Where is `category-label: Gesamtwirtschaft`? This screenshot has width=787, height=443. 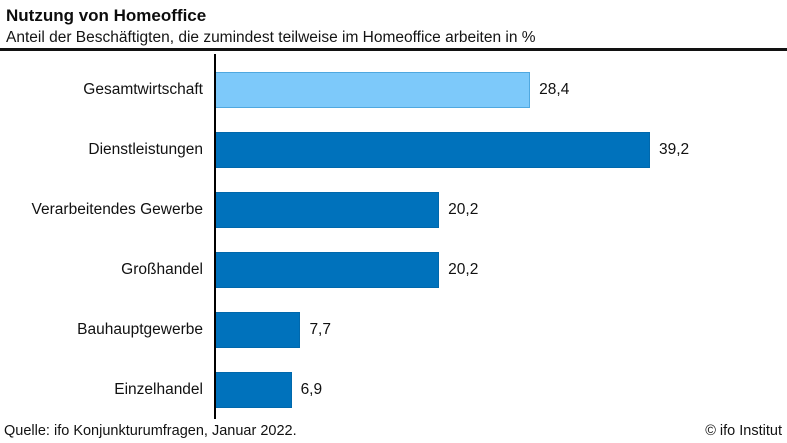
category-label: Gesamtwirtschaft is located at coordinates (143, 89).